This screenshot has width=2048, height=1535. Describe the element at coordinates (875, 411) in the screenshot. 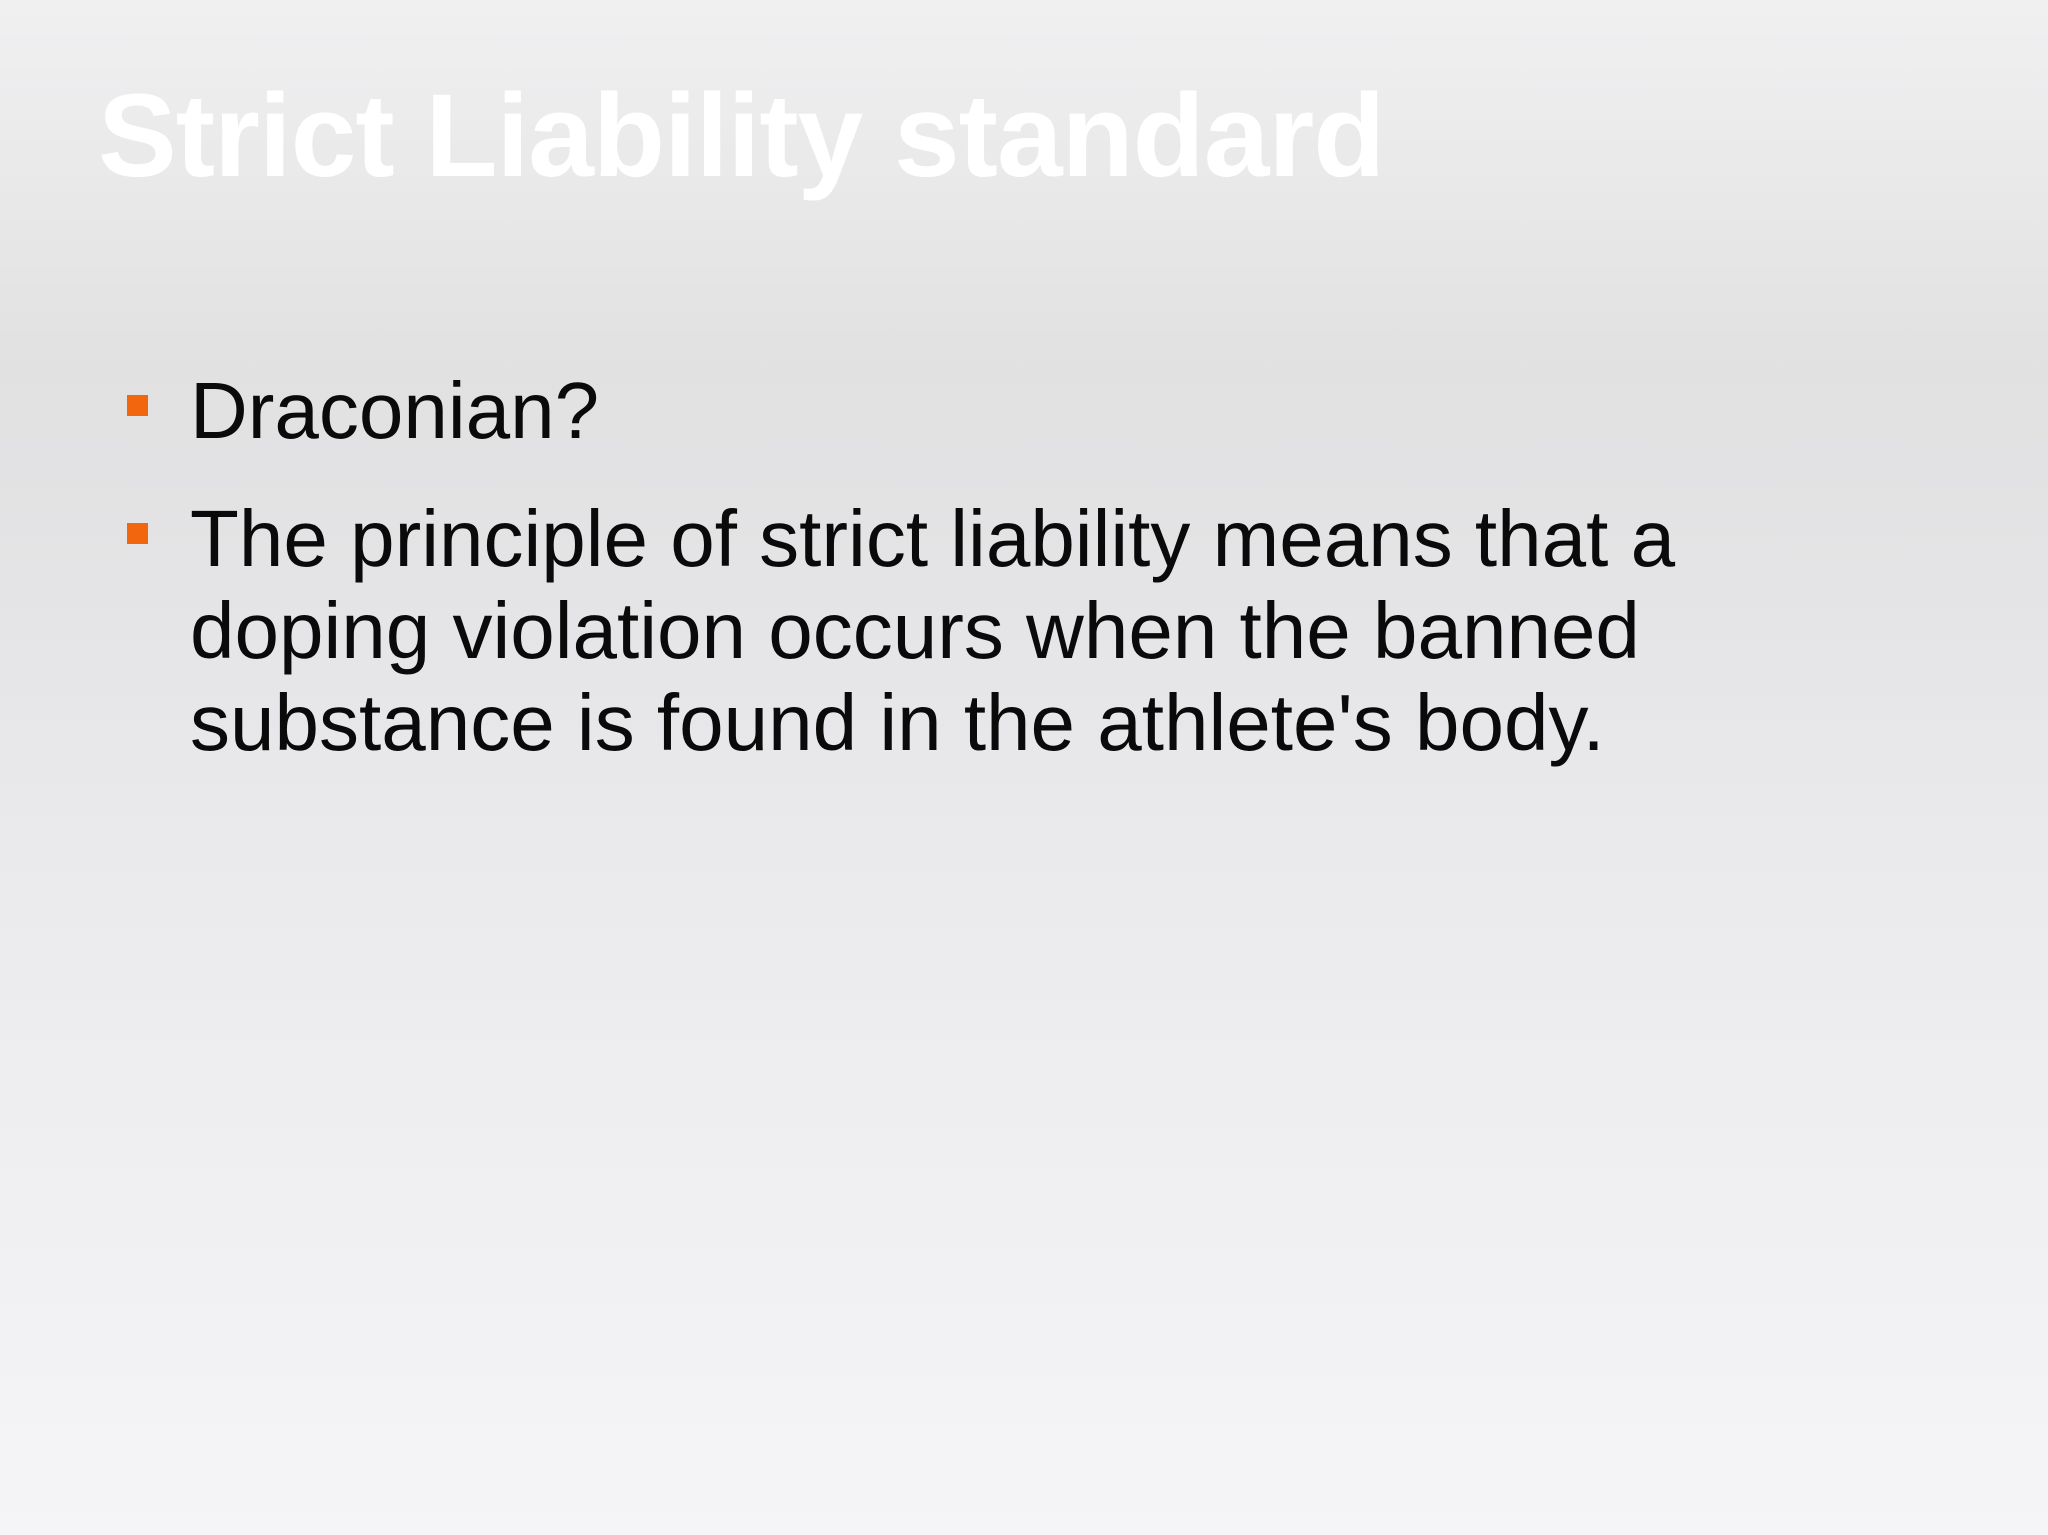

I see `bullet-item: Draconian?` at that location.